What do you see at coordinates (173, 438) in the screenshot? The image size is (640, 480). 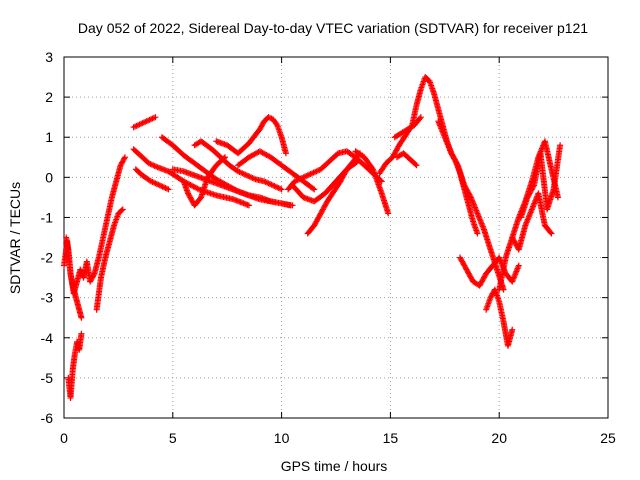 I see `x-tick-label: 5` at bounding box center [173, 438].